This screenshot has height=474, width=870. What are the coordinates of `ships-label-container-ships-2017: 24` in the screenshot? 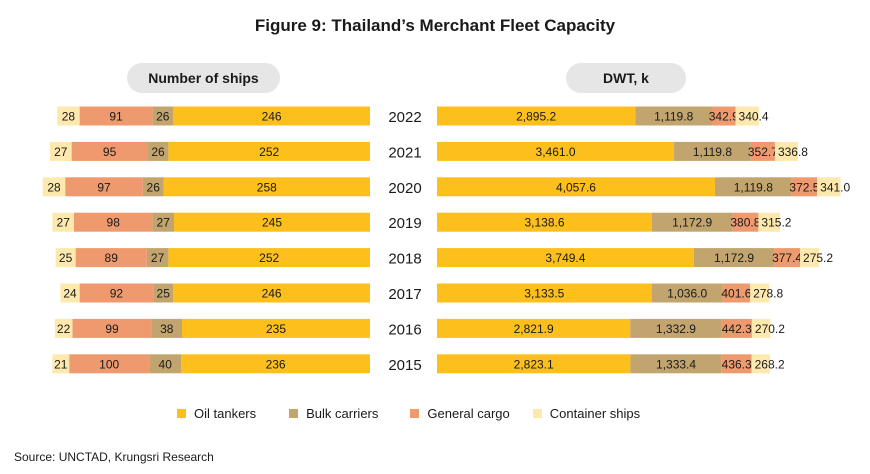 It's located at (70, 294).